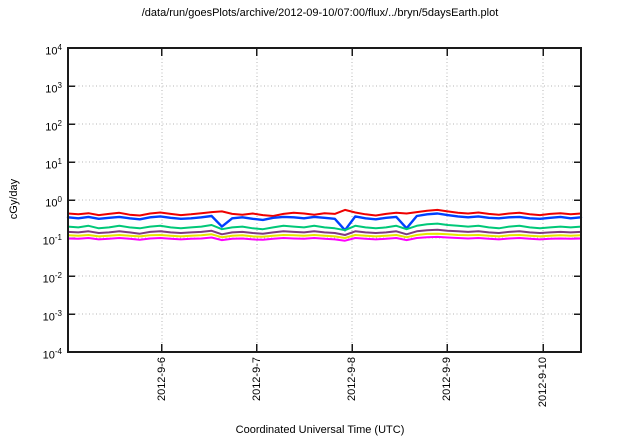  What do you see at coordinates (324, 227) in the screenshot?
I see `series-dose-green` at bounding box center [324, 227].